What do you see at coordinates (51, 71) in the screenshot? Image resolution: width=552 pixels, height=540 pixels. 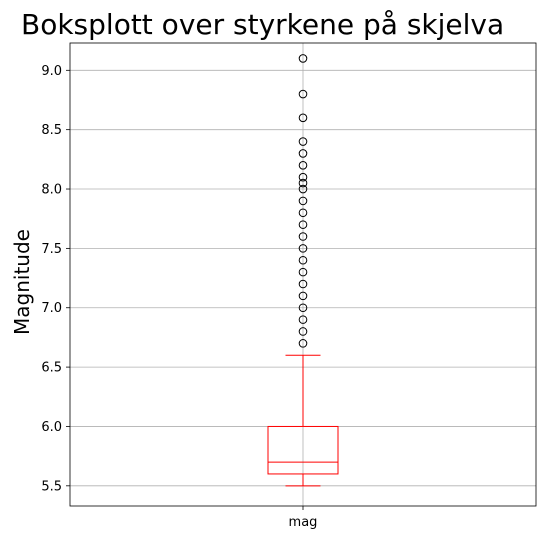 I see `y-tick-label: 9.0` at bounding box center [51, 71].